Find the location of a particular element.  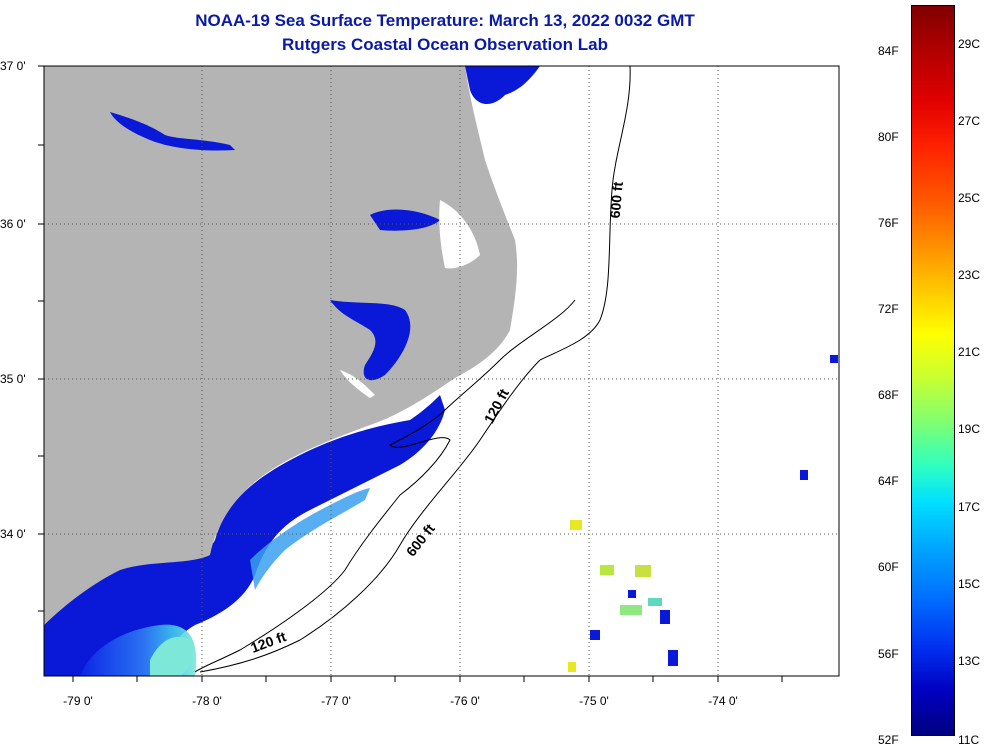

lon-label: -76 0' is located at coordinates (465, 701).